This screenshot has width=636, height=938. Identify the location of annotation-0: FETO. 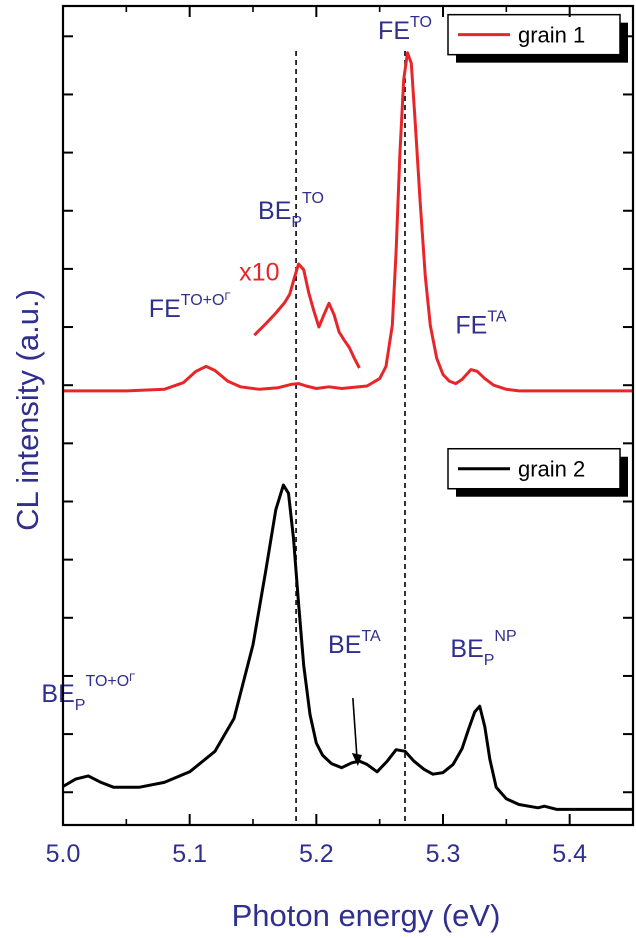
(405, 29).